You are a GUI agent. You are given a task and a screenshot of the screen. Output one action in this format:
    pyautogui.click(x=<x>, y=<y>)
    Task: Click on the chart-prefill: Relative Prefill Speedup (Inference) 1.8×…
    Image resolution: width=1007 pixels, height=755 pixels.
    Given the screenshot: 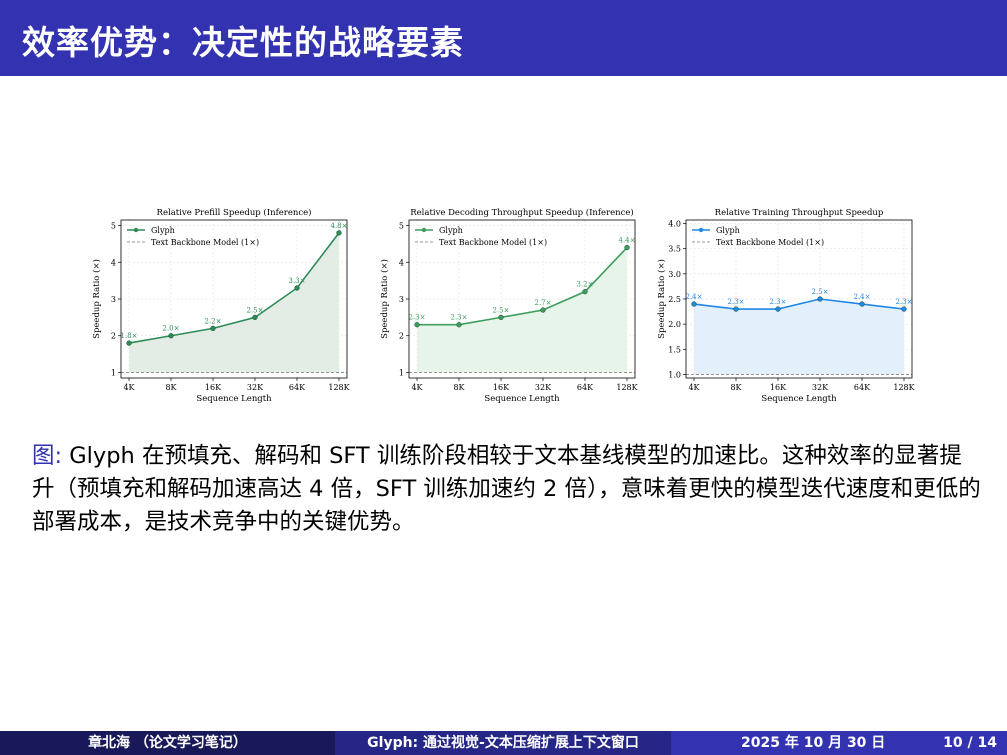 What is the action you would take?
    pyautogui.click(x=225, y=307)
    